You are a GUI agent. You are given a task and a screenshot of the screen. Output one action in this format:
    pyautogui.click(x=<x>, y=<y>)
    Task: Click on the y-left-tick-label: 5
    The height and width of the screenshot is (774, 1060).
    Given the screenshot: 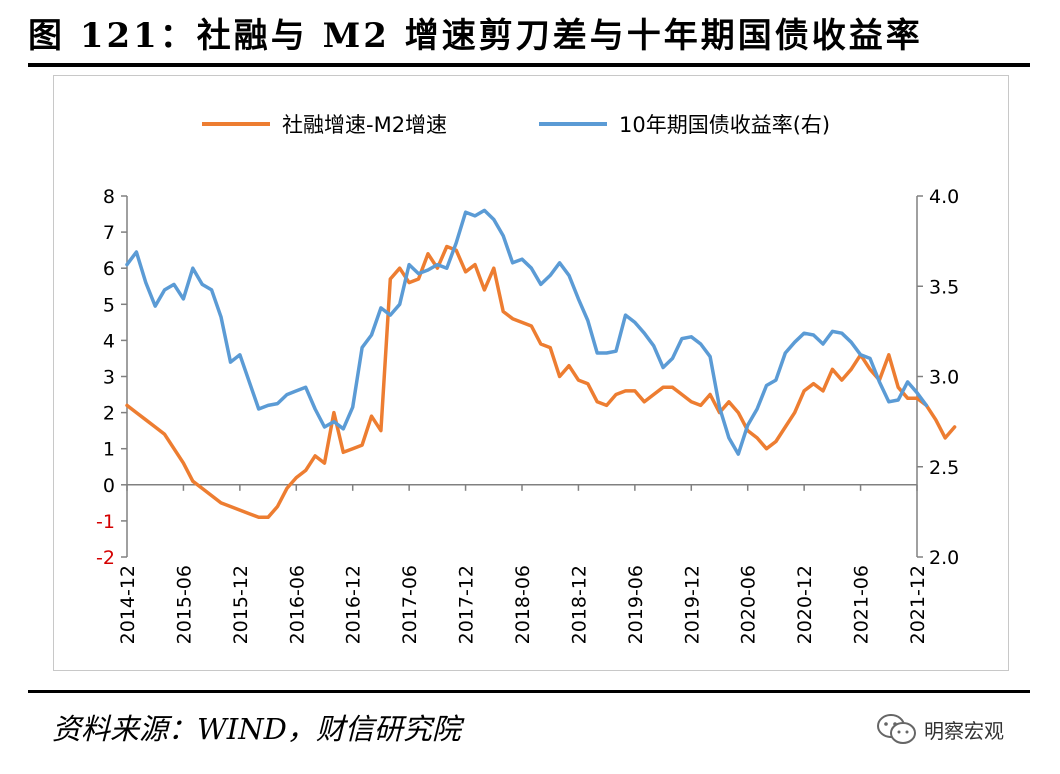 What is the action you would take?
    pyautogui.click(x=109, y=305)
    